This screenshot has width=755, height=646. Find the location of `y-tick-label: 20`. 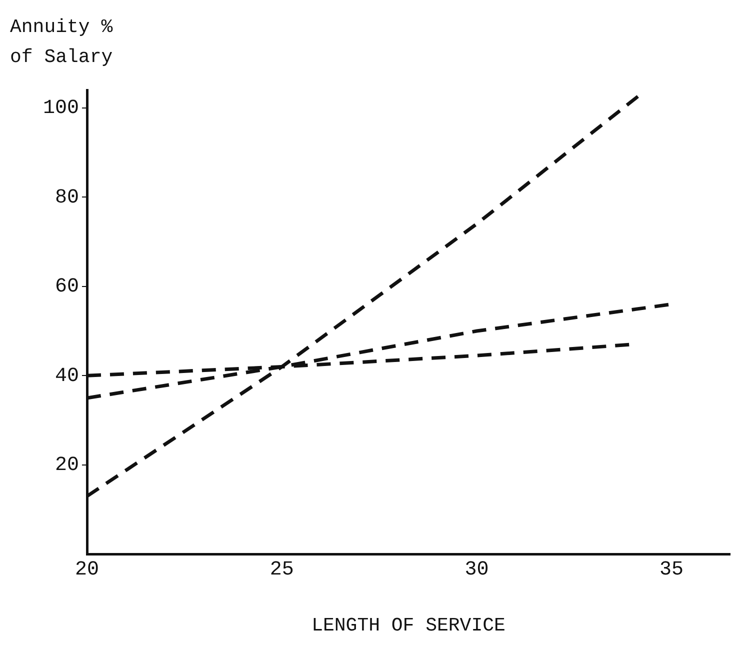

y-tick-label: 20 is located at coordinates (67, 466).